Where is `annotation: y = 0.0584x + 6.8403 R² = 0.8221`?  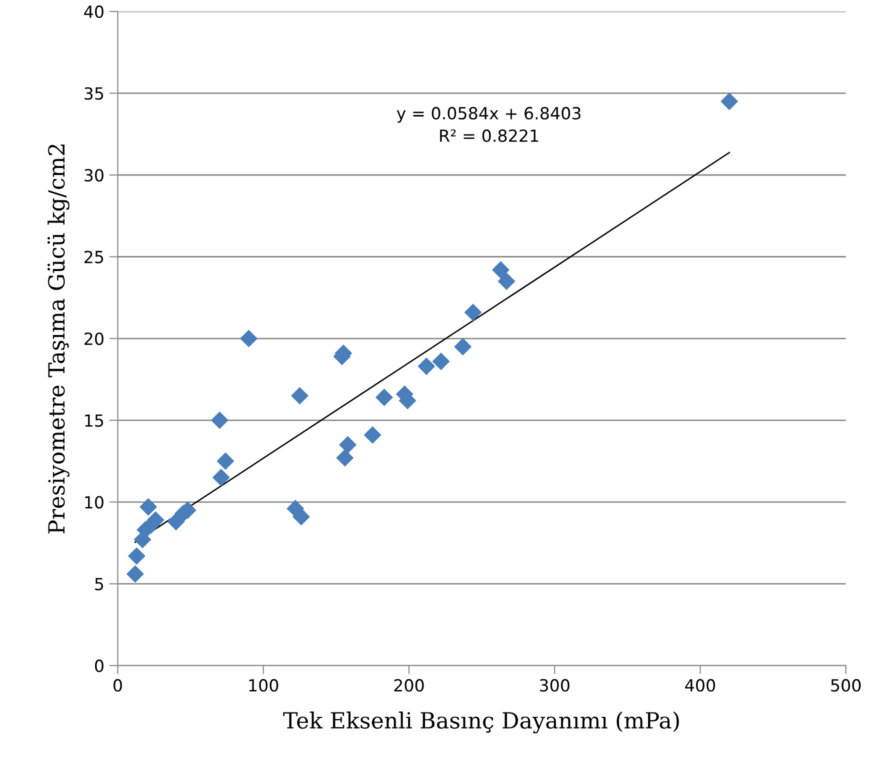 annotation: y = 0.0584x + 6.8403 R² = 0.8221 is located at coordinates (488, 124).